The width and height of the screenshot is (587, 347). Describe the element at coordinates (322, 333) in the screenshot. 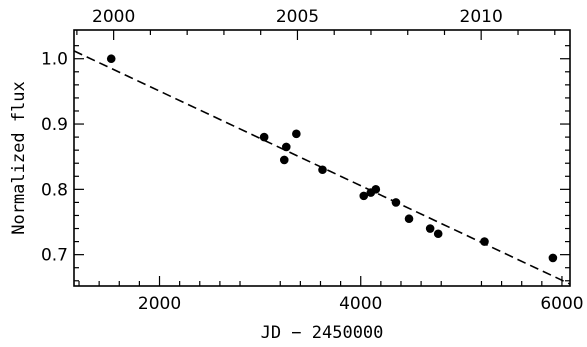

I see `x-axis-label: JD − 2450000` at that location.